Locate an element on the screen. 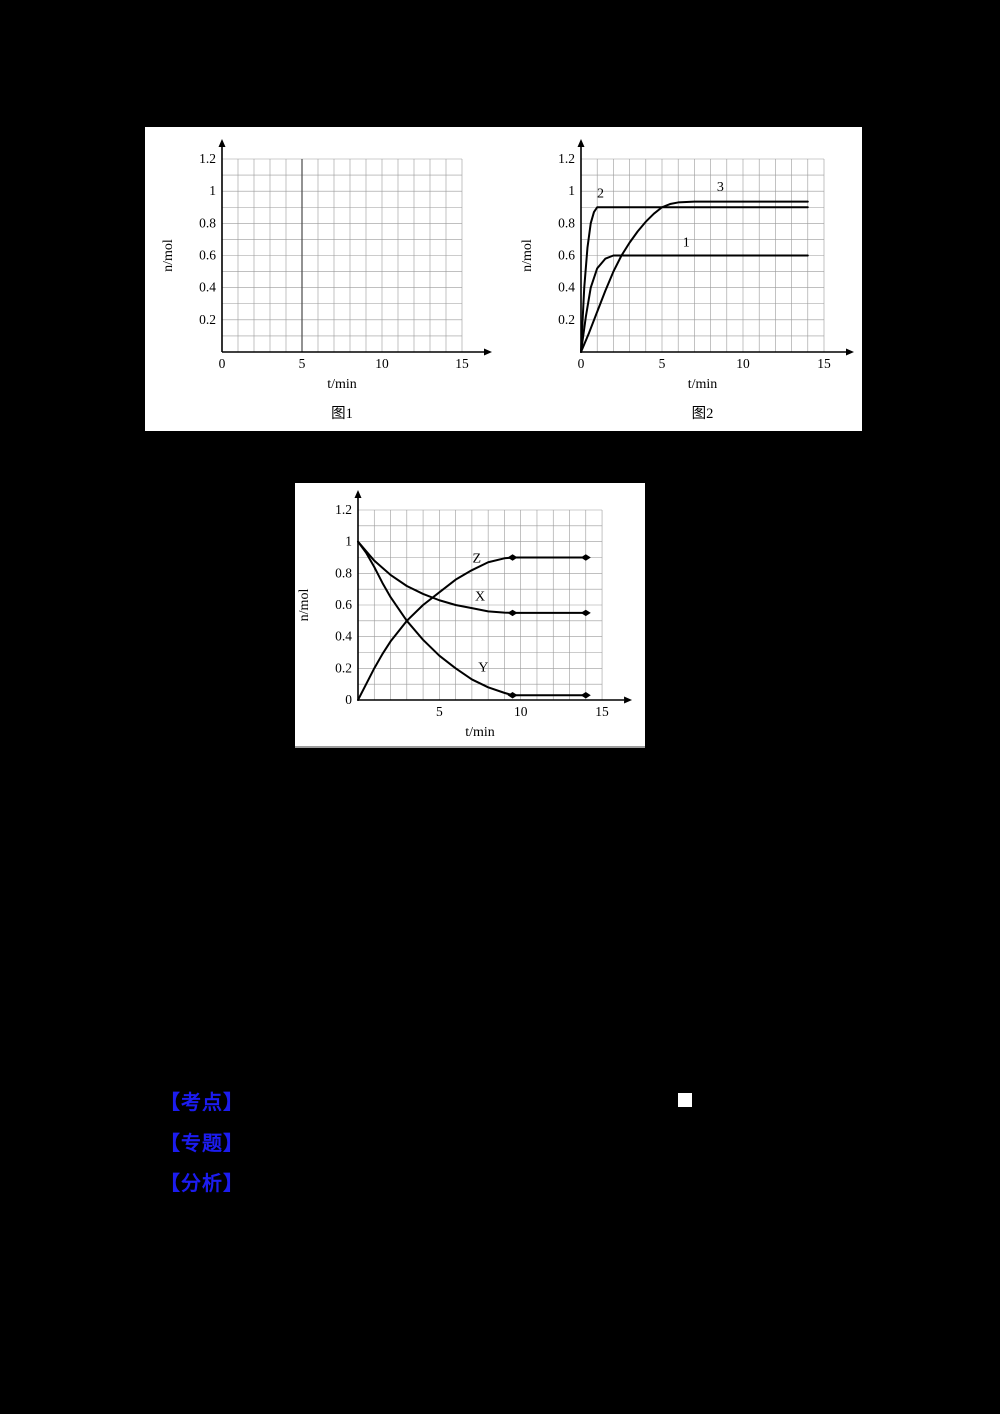  svg-text: 图1 is located at coordinates (342, 414).